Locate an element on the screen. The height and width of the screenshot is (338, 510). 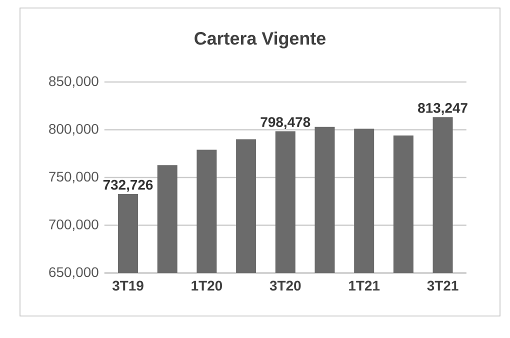
data-label: 813,247 is located at coordinates (443, 108).